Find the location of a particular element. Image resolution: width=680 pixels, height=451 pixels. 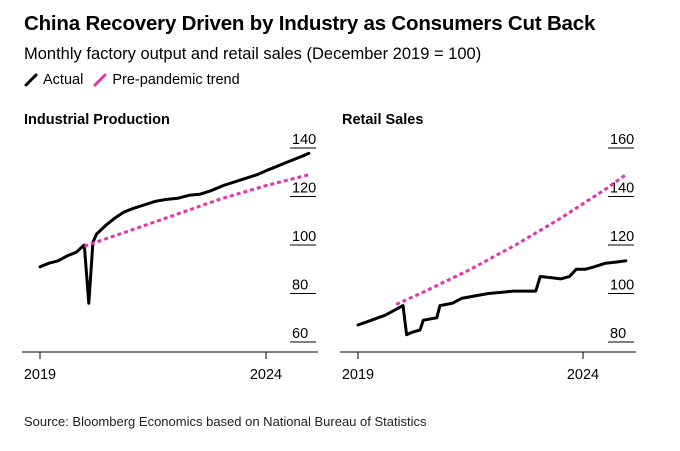

legend-item-actual: Actual is located at coordinates (53, 80).